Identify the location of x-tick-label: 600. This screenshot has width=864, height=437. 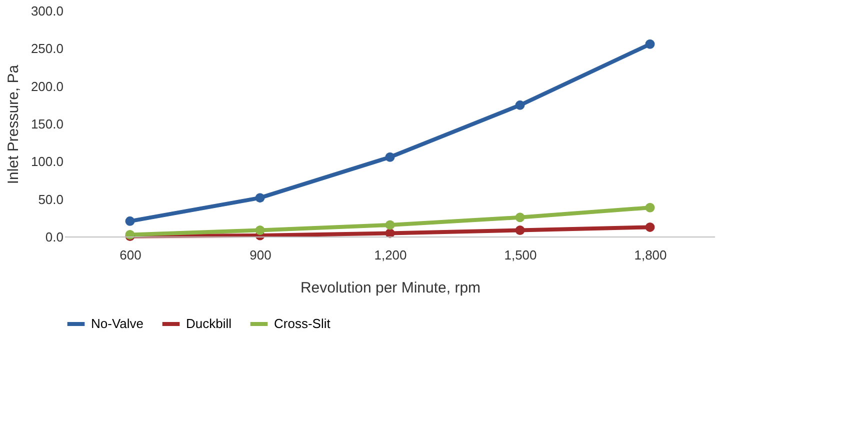
(131, 255).